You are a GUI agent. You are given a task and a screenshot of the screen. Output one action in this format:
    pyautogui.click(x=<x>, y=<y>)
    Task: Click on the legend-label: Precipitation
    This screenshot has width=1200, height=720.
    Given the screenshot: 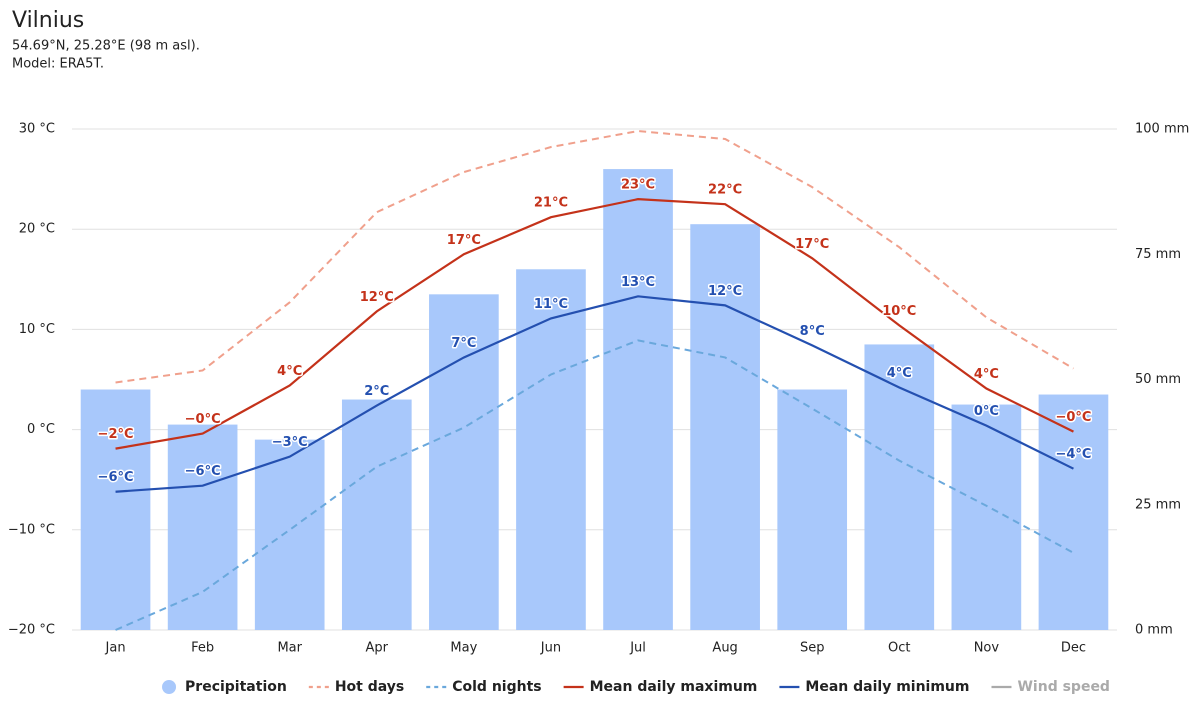 What is the action you would take?
    pyautogui.click(x=236, y=687)
    